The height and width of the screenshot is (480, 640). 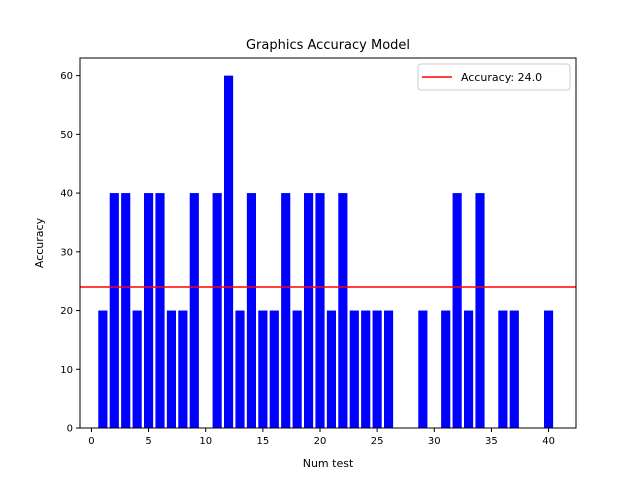 I want to click on legend-box, so click(x=494, y=77).